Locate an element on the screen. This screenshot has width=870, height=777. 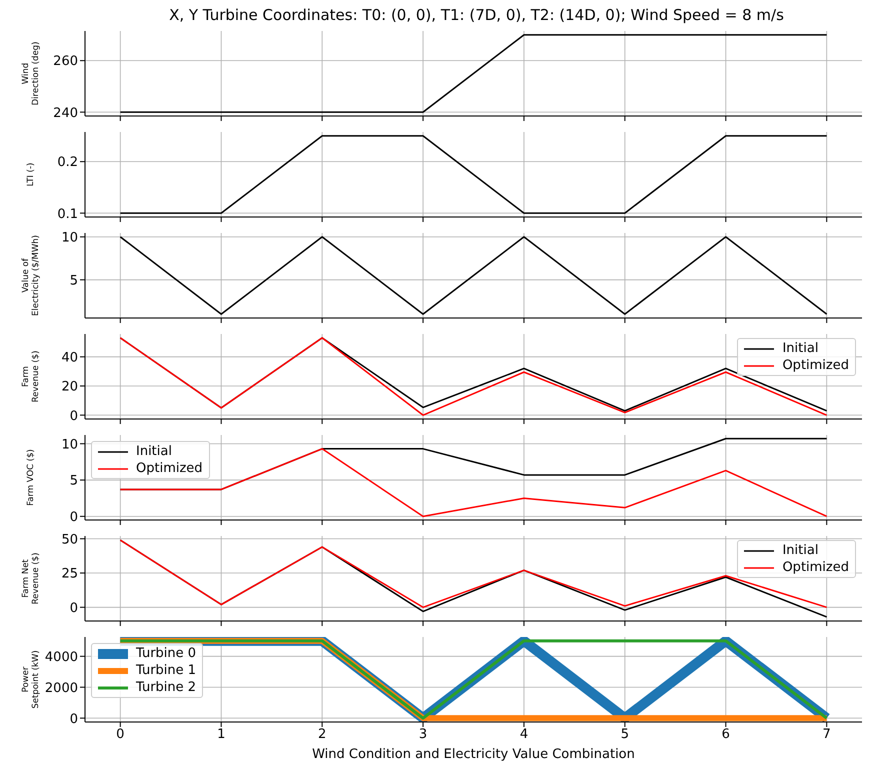
chart-title: X, Y Turbine Coordinates: T0: (0, 0), T1: (7D, 0), T2: (14D, 0); Wind Speed = 8 m/s is located at coordinates (476, 16).